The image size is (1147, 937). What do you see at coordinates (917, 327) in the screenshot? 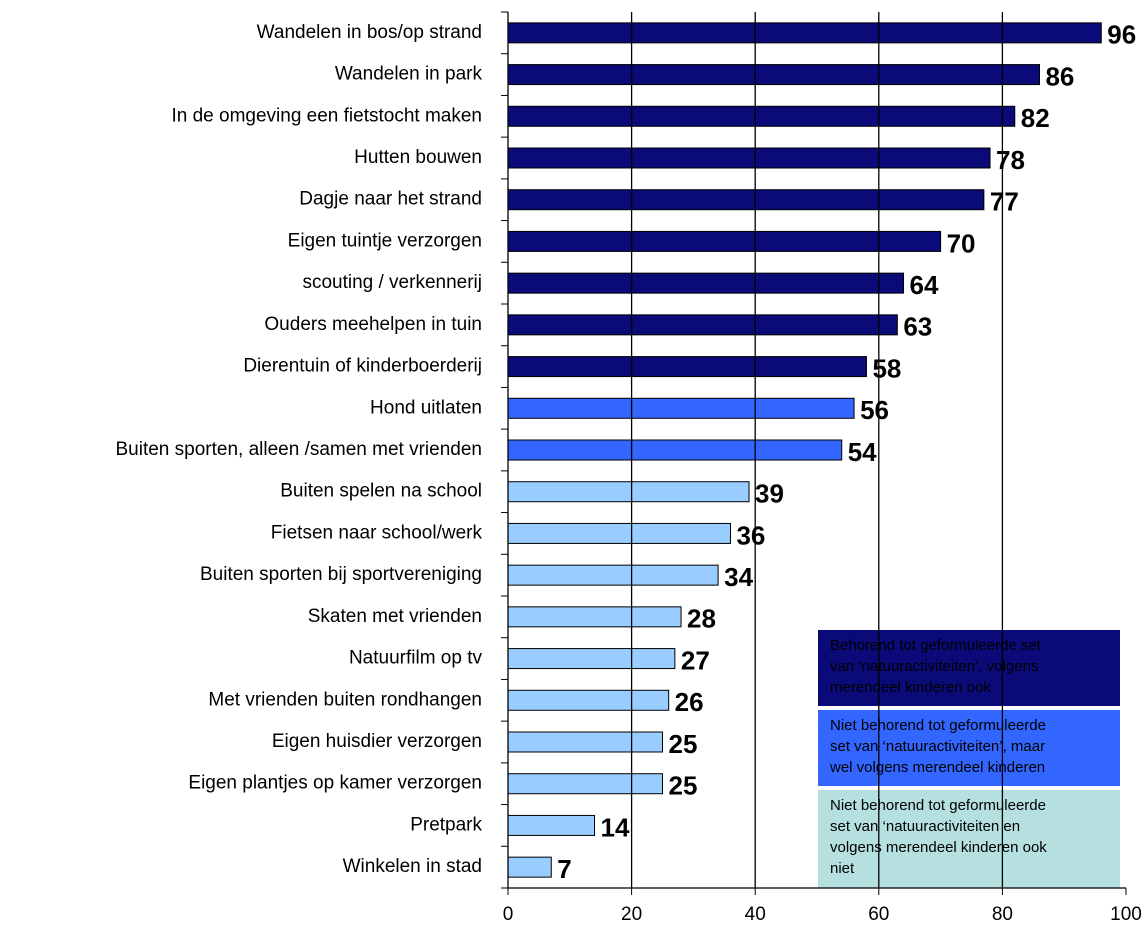
I see `value-label: 63` at bounding box center [917, 327].